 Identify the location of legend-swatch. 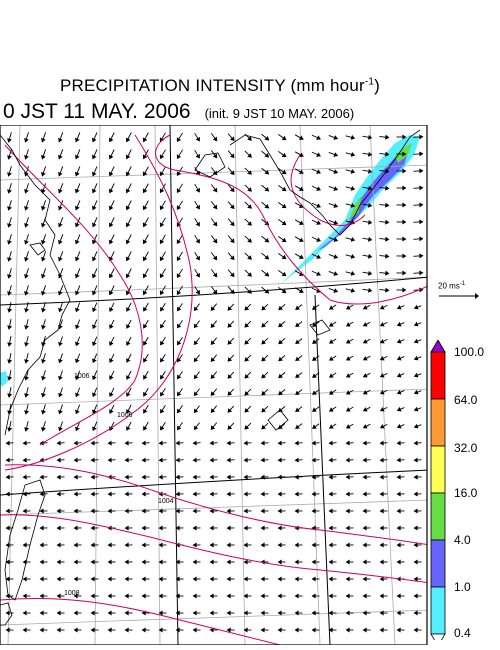
(438, 610).